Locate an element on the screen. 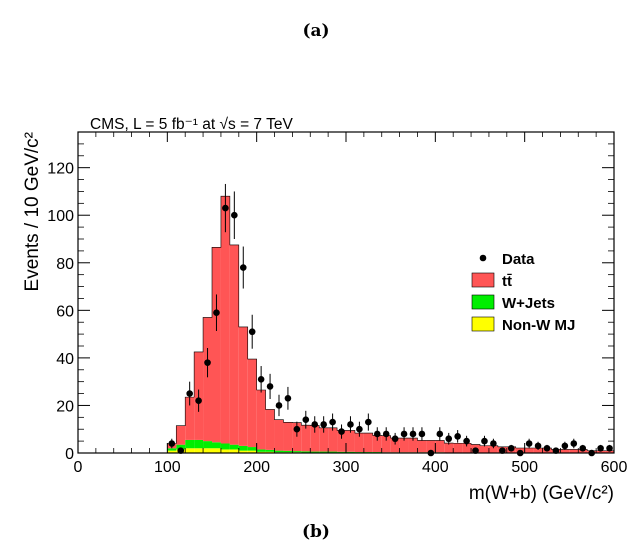 The width and height of the screenshot is (631, 549). legend: Data tt̄ W+Jets Non-W MJ is located at coordinates (523, 292).